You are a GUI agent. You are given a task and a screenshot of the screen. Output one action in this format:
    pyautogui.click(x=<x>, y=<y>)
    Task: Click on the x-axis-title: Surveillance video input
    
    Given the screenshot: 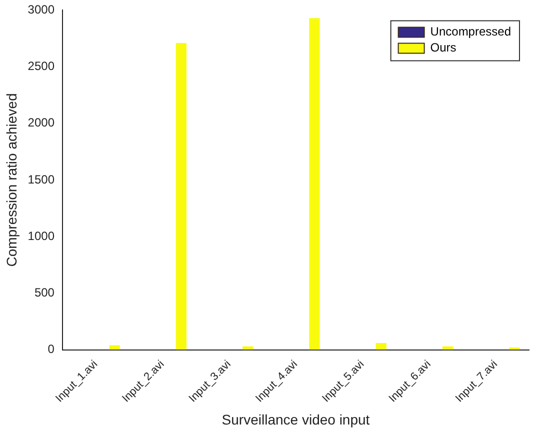 What is the action you would take?
    pyautogui.click(x=296, y=419)
    